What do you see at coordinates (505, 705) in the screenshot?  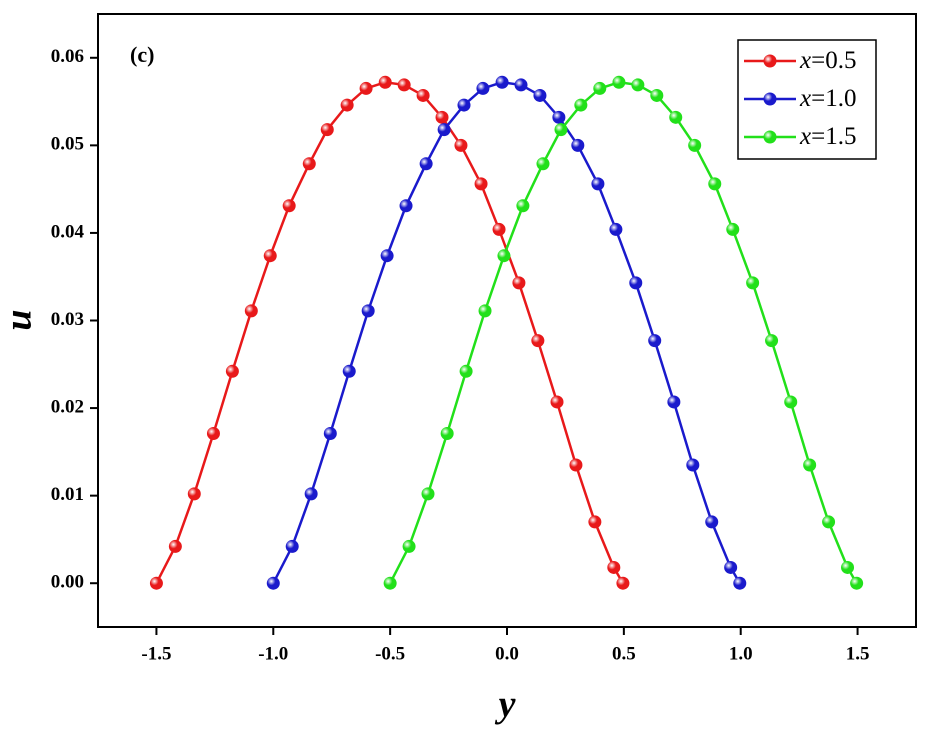 I see `x-axis-label: y` at bounding box center [505, 705].